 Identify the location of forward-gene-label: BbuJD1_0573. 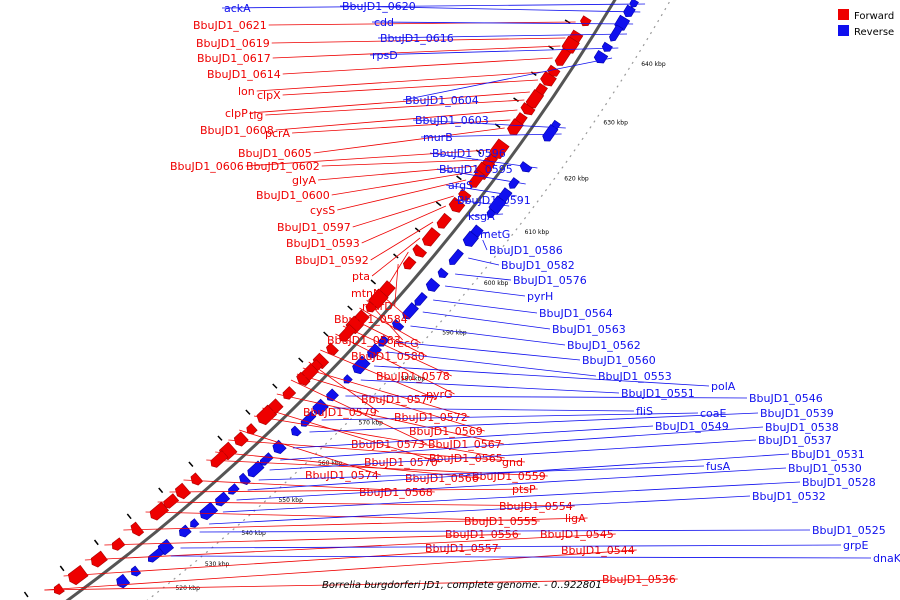
(388, 444).